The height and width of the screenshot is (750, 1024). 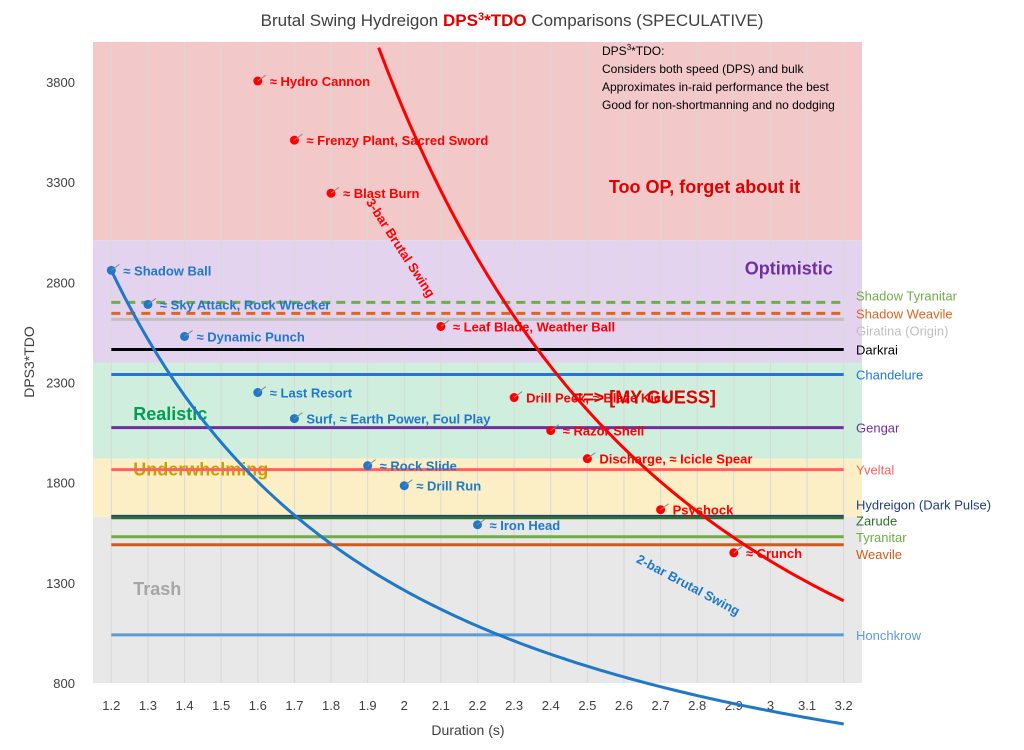 I want to click on note-title-sup: 3, so click(x=629, y=47).